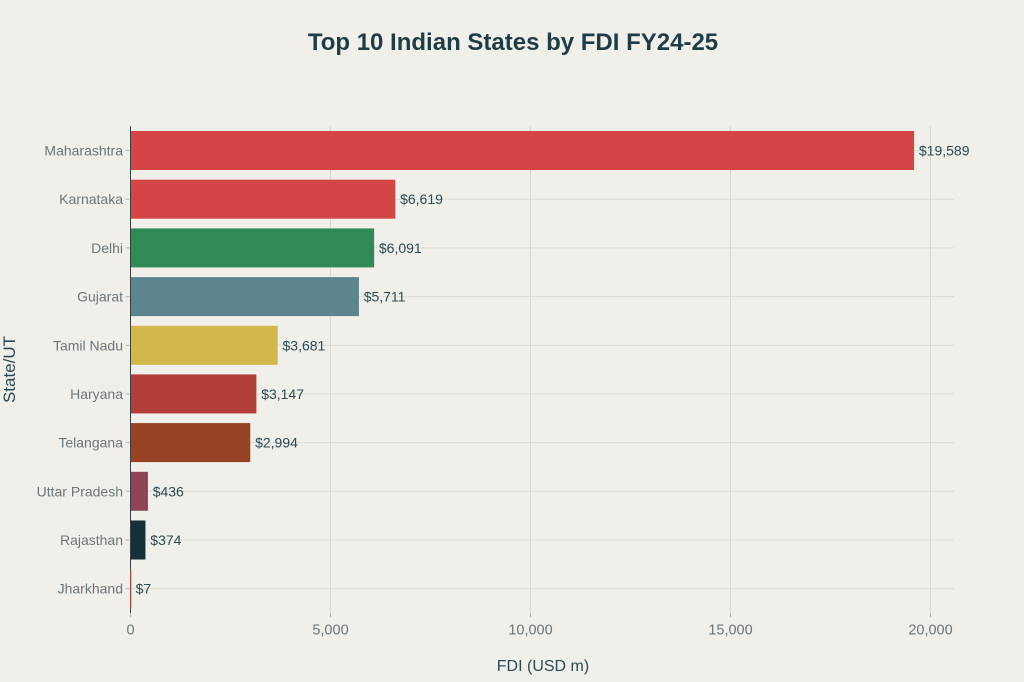  I want to click on svg-text: Telangana, so click(90, 443).